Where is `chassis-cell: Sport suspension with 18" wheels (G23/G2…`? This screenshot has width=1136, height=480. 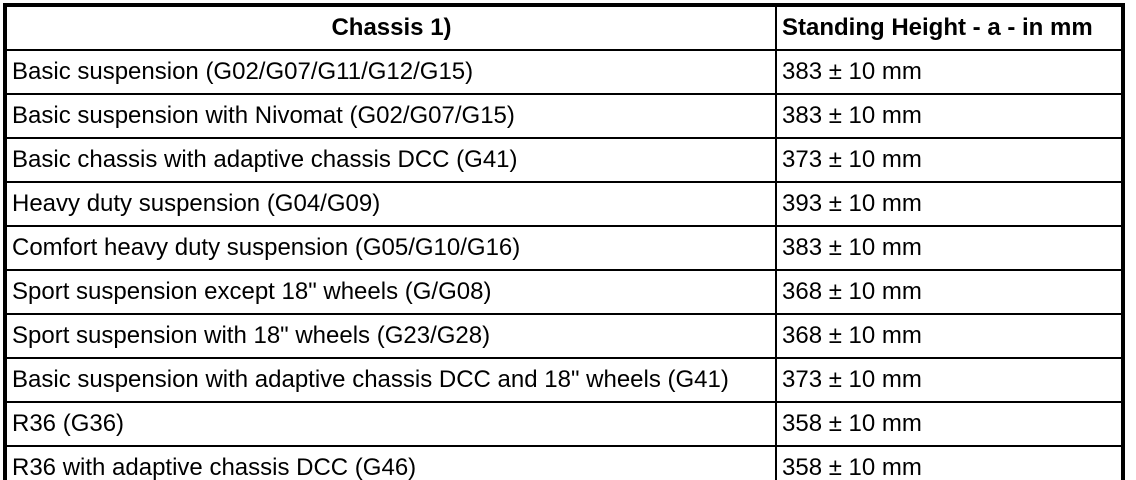
chassis-cell: Sport suspension with 18" wheels (G23/G2… is located at coordinates (390, 336).